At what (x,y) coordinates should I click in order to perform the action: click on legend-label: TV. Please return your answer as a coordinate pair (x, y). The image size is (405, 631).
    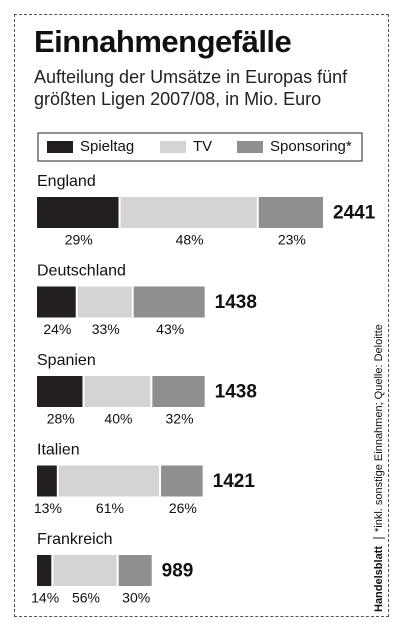
    Looking at the image, I should click on (202, 146).